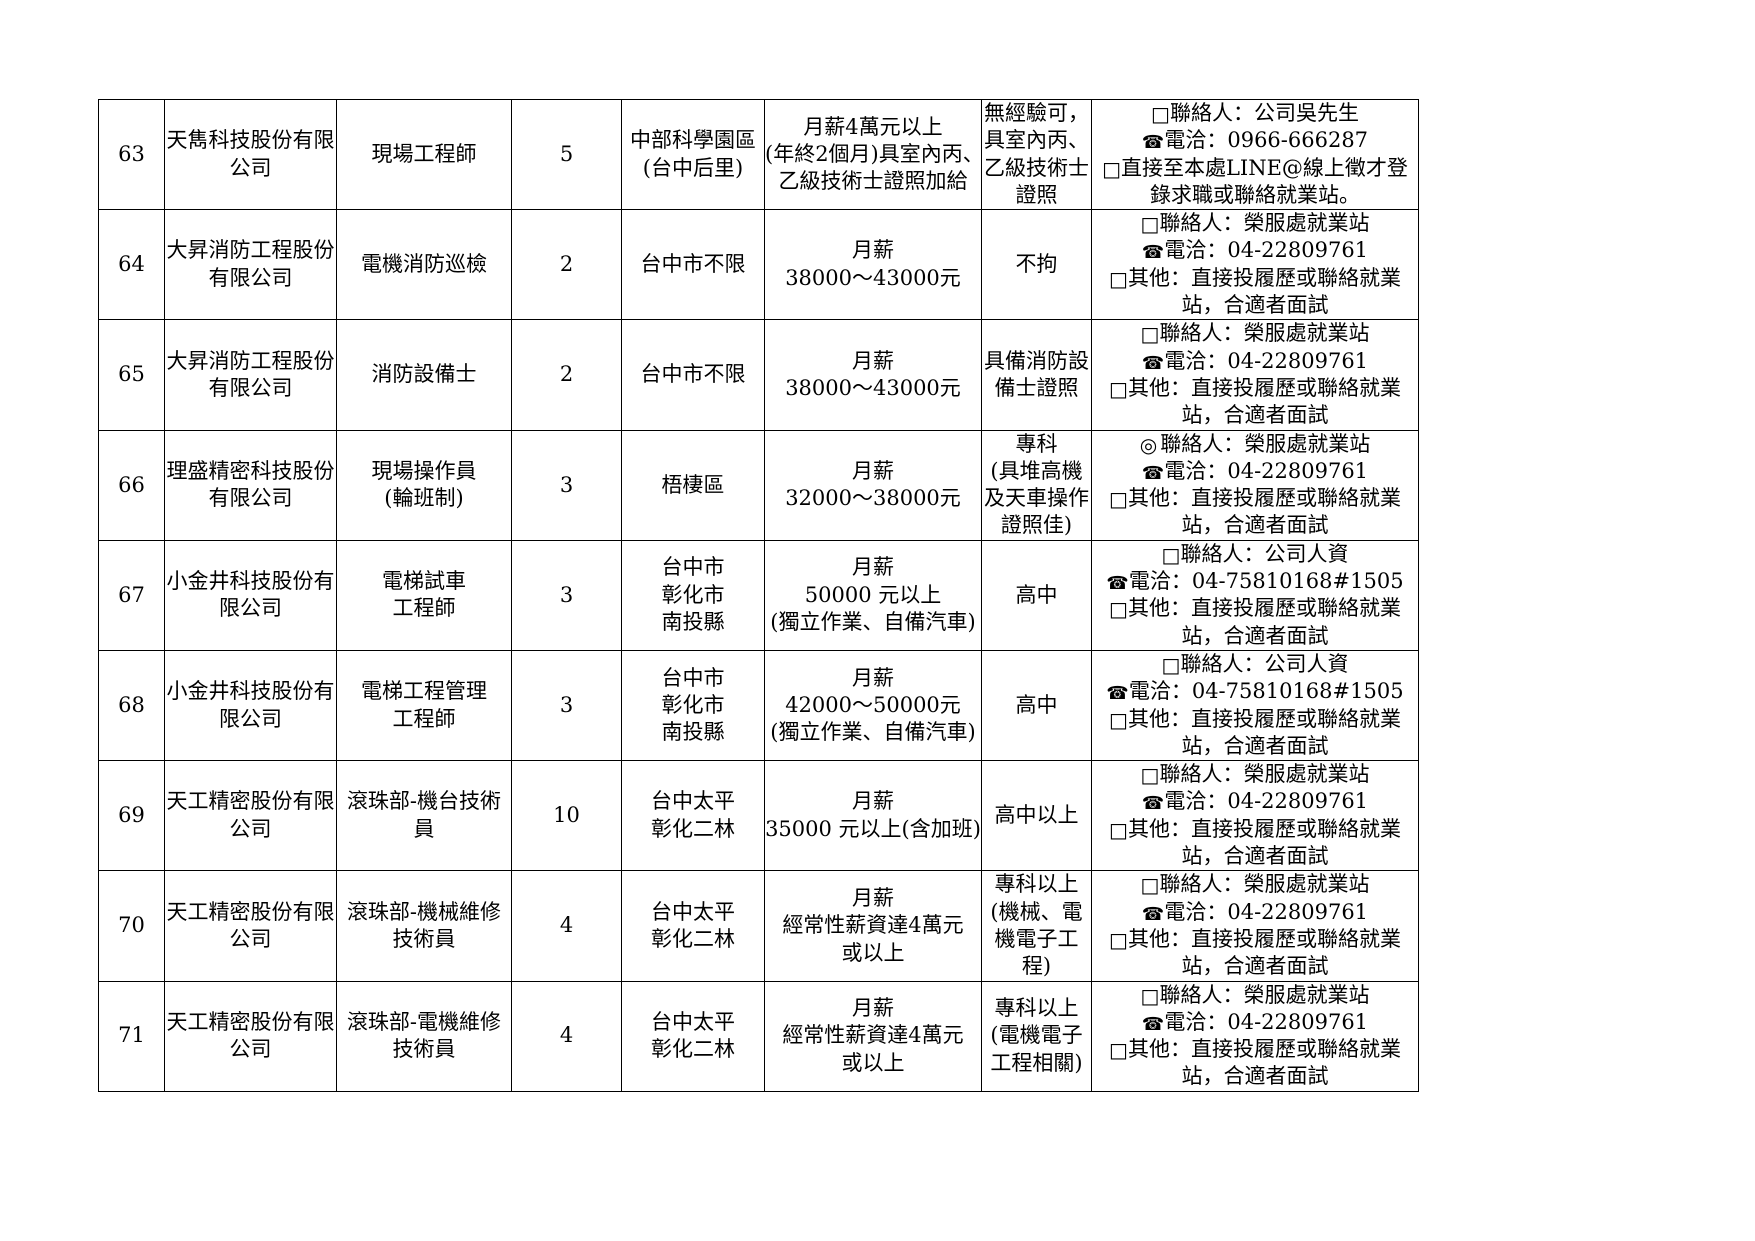 This screenshot has height=1241, width=1755. I want to click on text-line: 經常性薪資達4萬元, so click(873, 1035).